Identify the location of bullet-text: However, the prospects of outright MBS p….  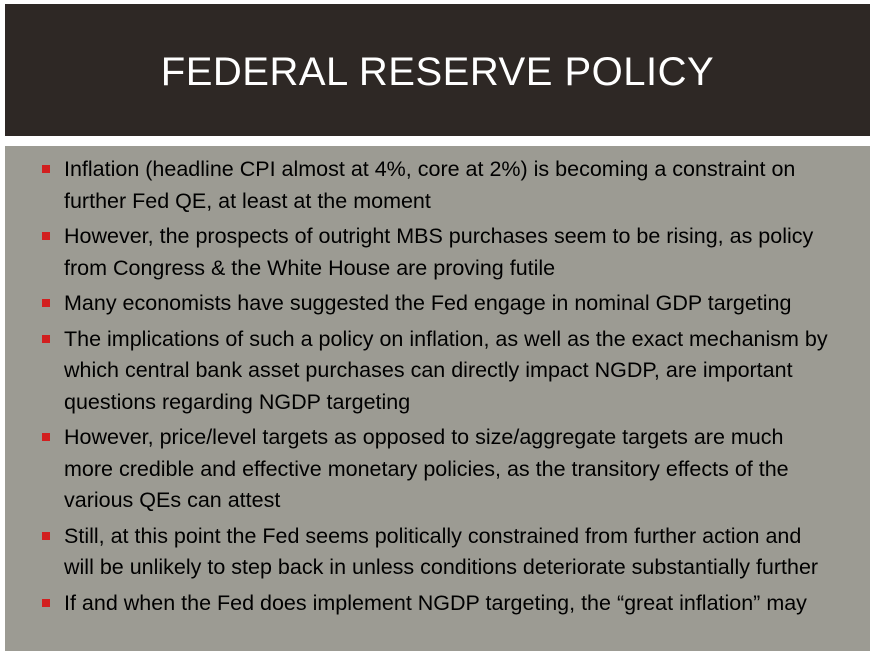
(439, 252).